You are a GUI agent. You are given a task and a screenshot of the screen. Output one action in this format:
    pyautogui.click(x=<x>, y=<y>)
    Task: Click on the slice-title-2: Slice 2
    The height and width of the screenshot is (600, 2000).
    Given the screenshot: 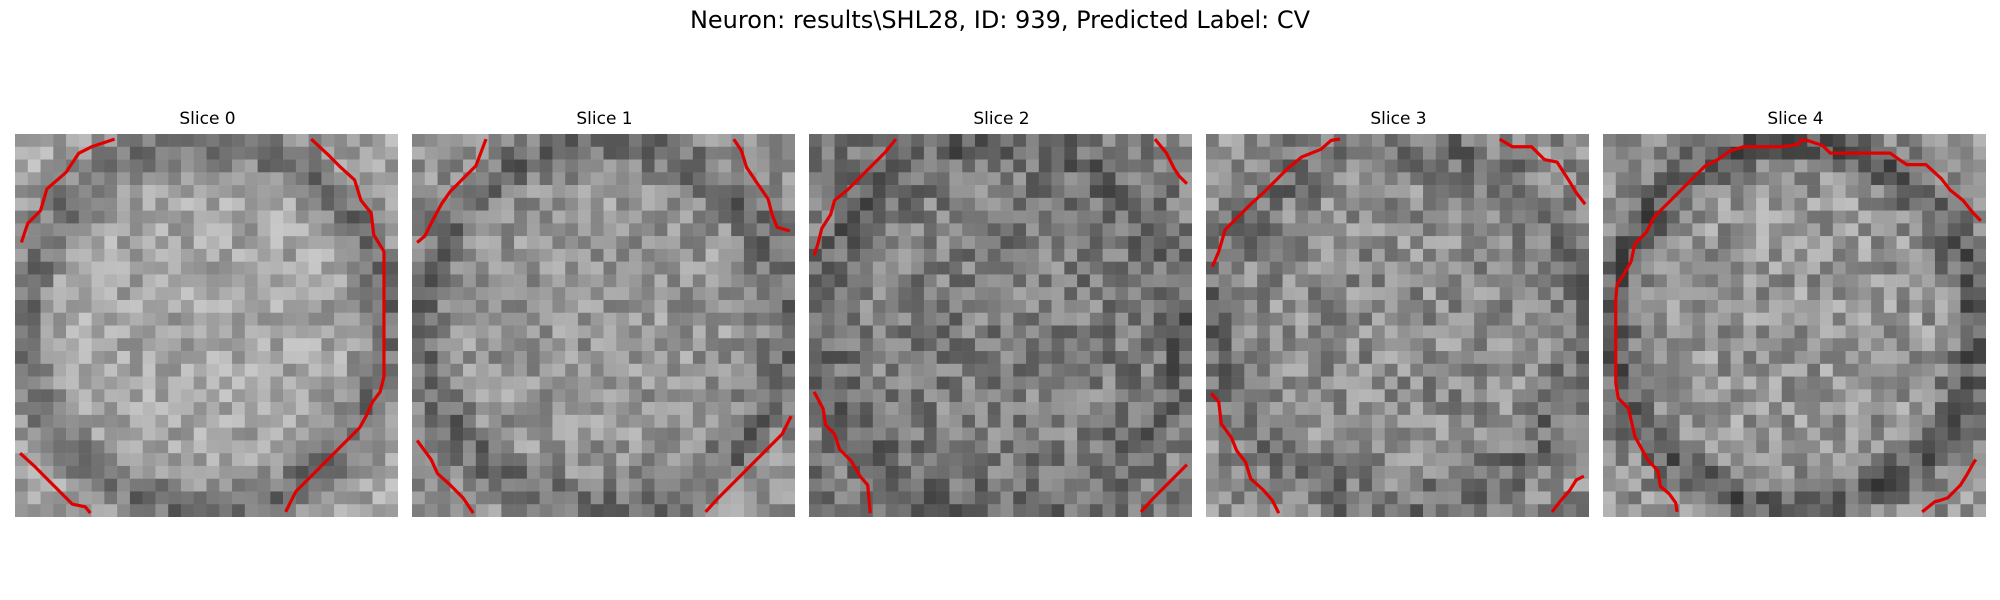 What is the action you would take?
    pyautogui.click(x=1001, y=119)
    